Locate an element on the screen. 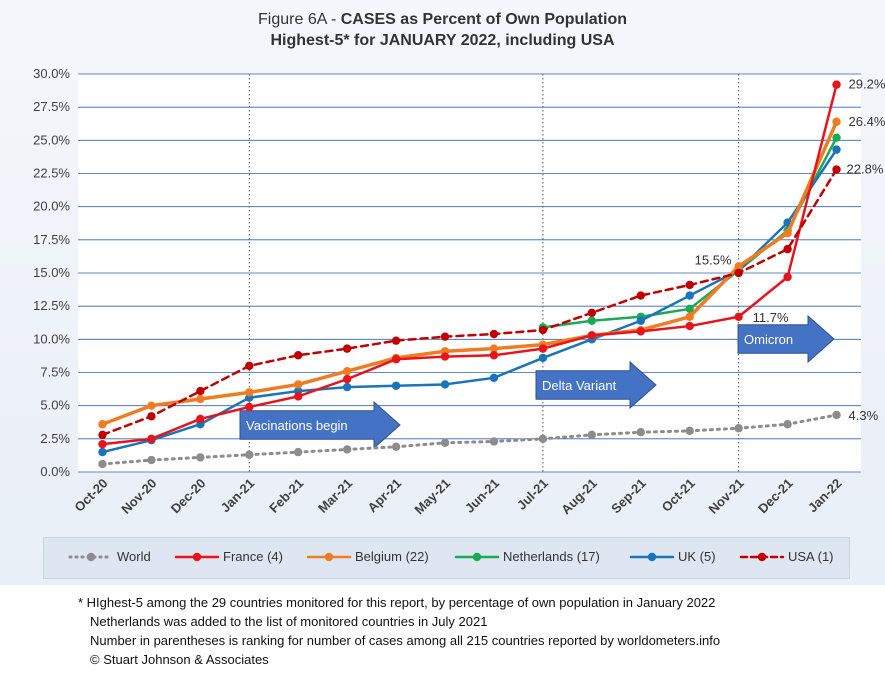 The width and height of the screenshot is (885, 675). y-tick-label: 15.0% is located at coordinates (51, 272).